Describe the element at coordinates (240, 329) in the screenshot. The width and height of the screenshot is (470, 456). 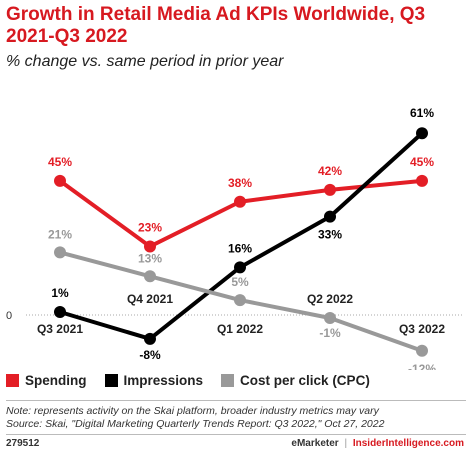
I see `x-tick-label: Q1 2022` at that location.